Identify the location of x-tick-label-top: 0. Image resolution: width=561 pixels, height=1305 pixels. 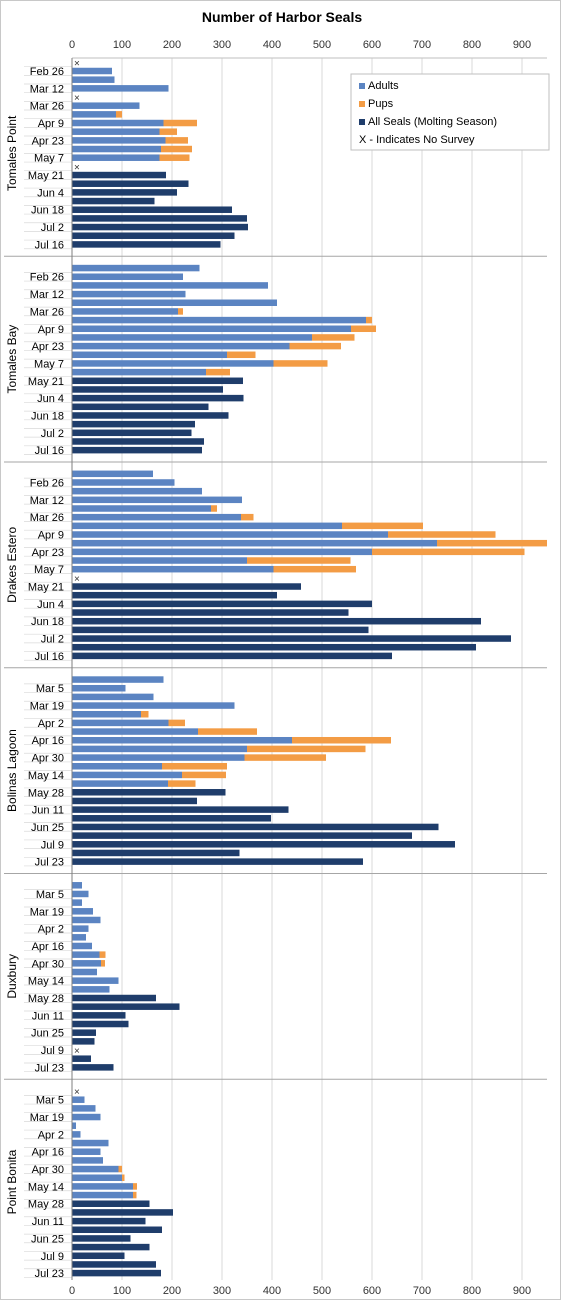
(72, 45).